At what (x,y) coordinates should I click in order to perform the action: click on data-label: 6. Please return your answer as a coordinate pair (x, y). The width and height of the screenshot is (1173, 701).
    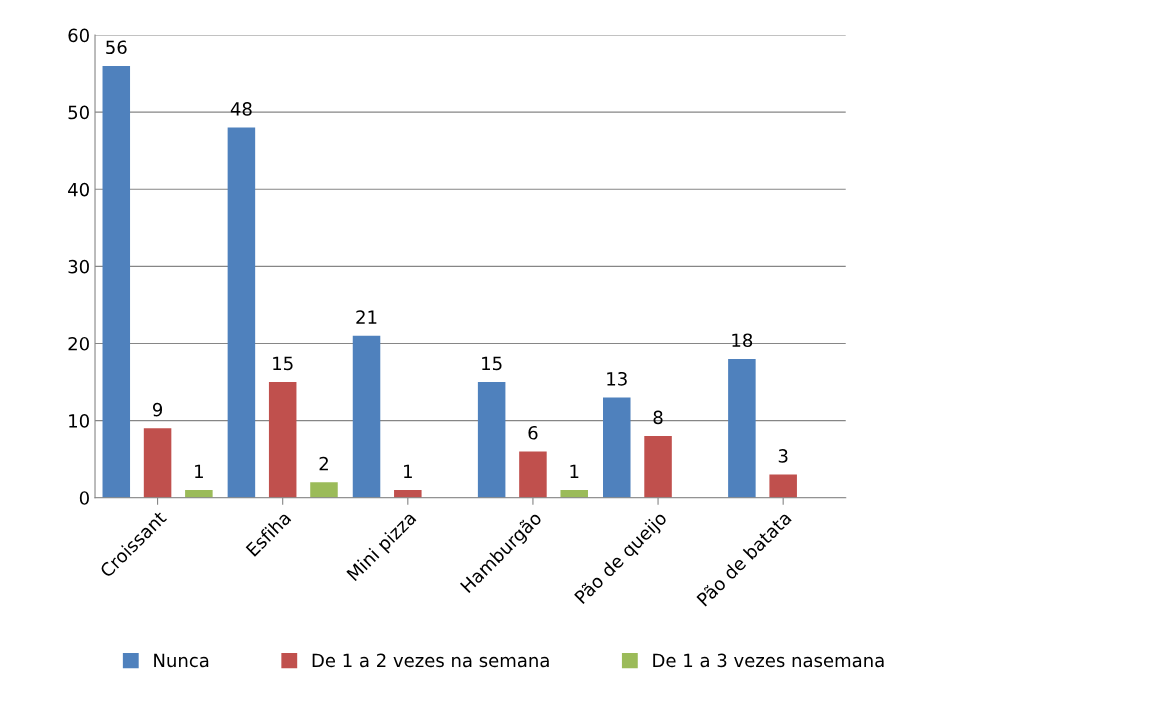
    Looking at the image, I should click on (533, 432).